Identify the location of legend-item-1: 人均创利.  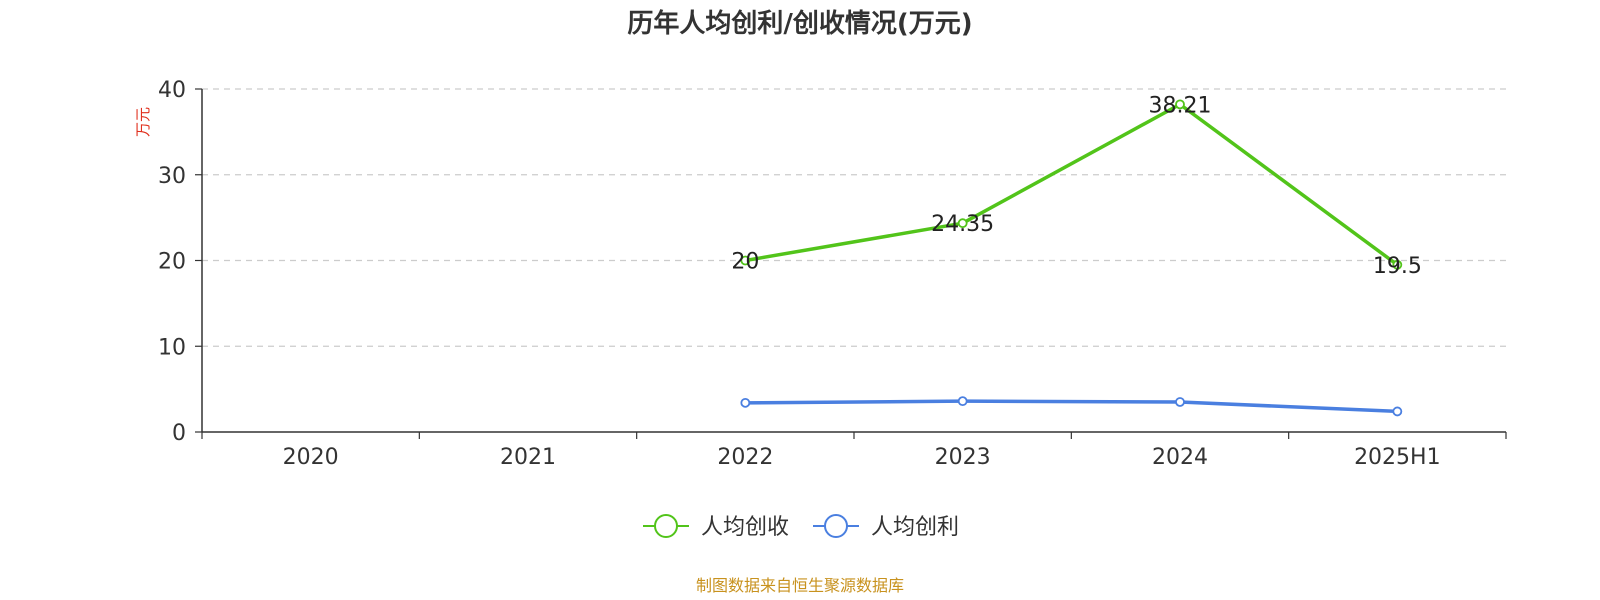
(886, 527).